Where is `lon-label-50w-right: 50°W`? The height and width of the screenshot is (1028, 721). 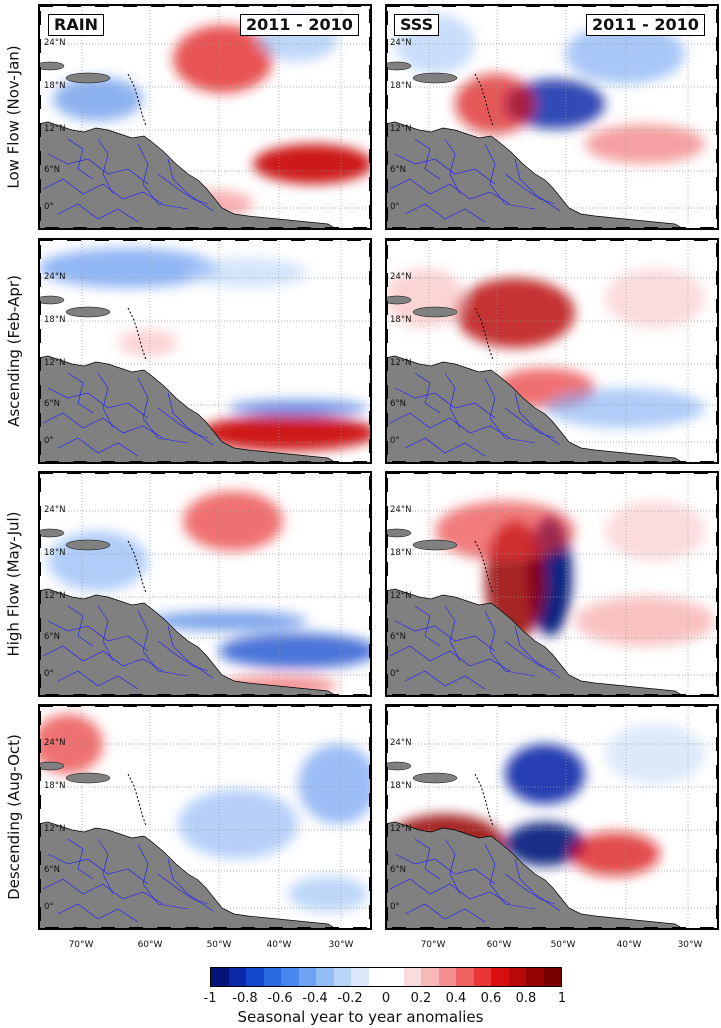
lon-label-50w-right: 50°W is located at coordinates (563, 945).